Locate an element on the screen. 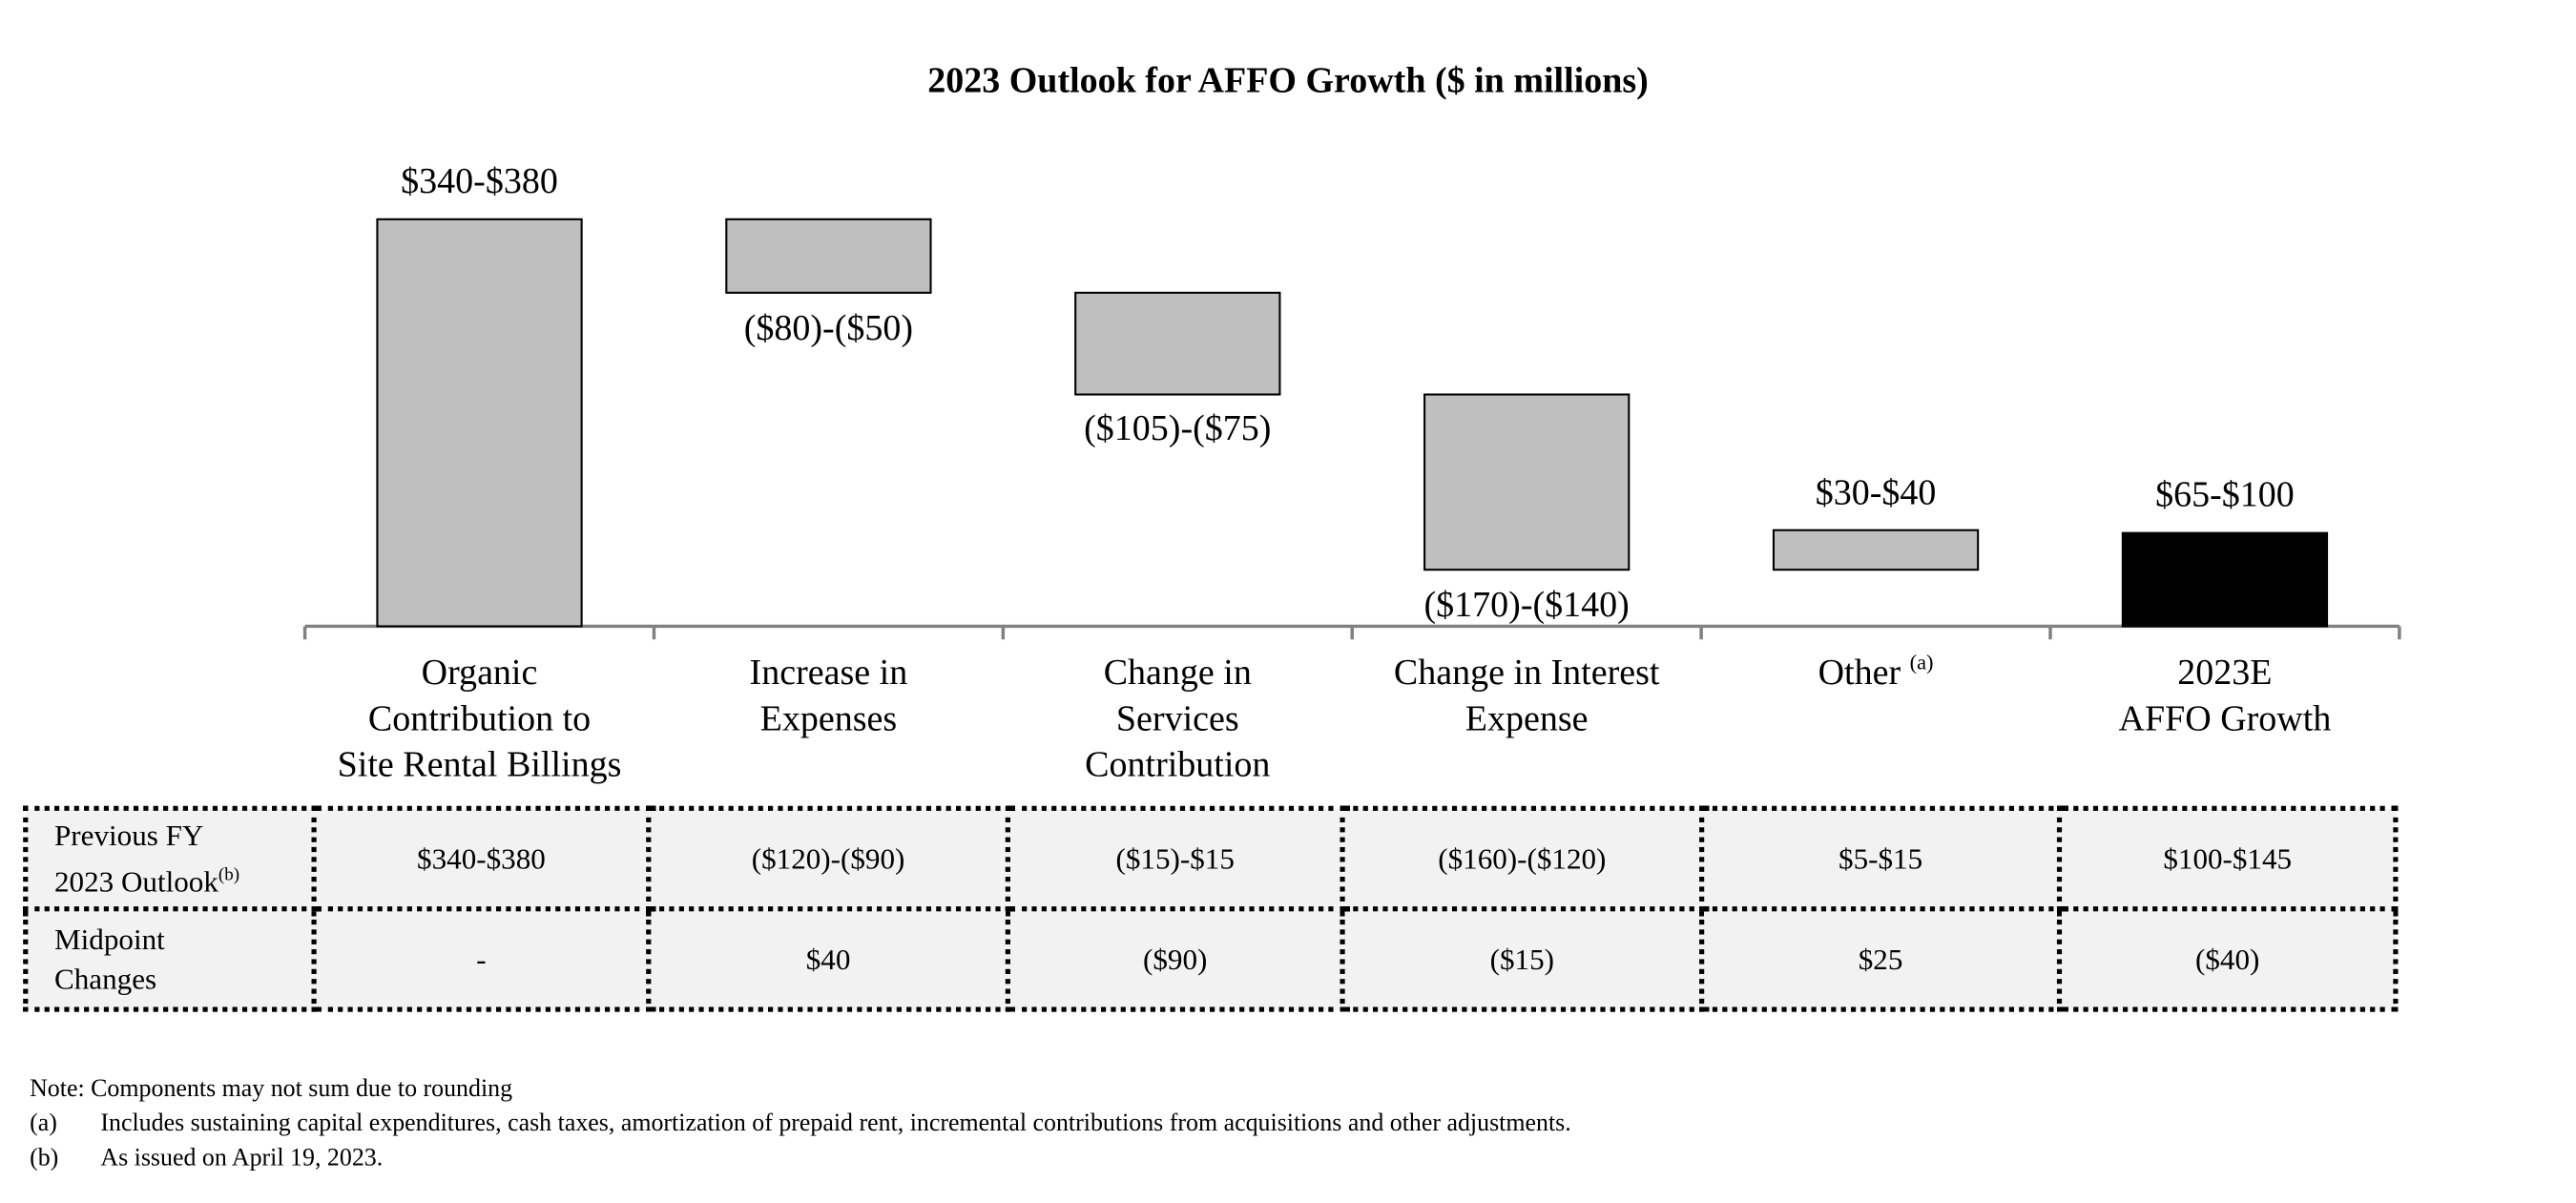 The height and width of the screenshot is (1203, 2576). category-text: Site Rental Billings is located at coordinates (479, 764).